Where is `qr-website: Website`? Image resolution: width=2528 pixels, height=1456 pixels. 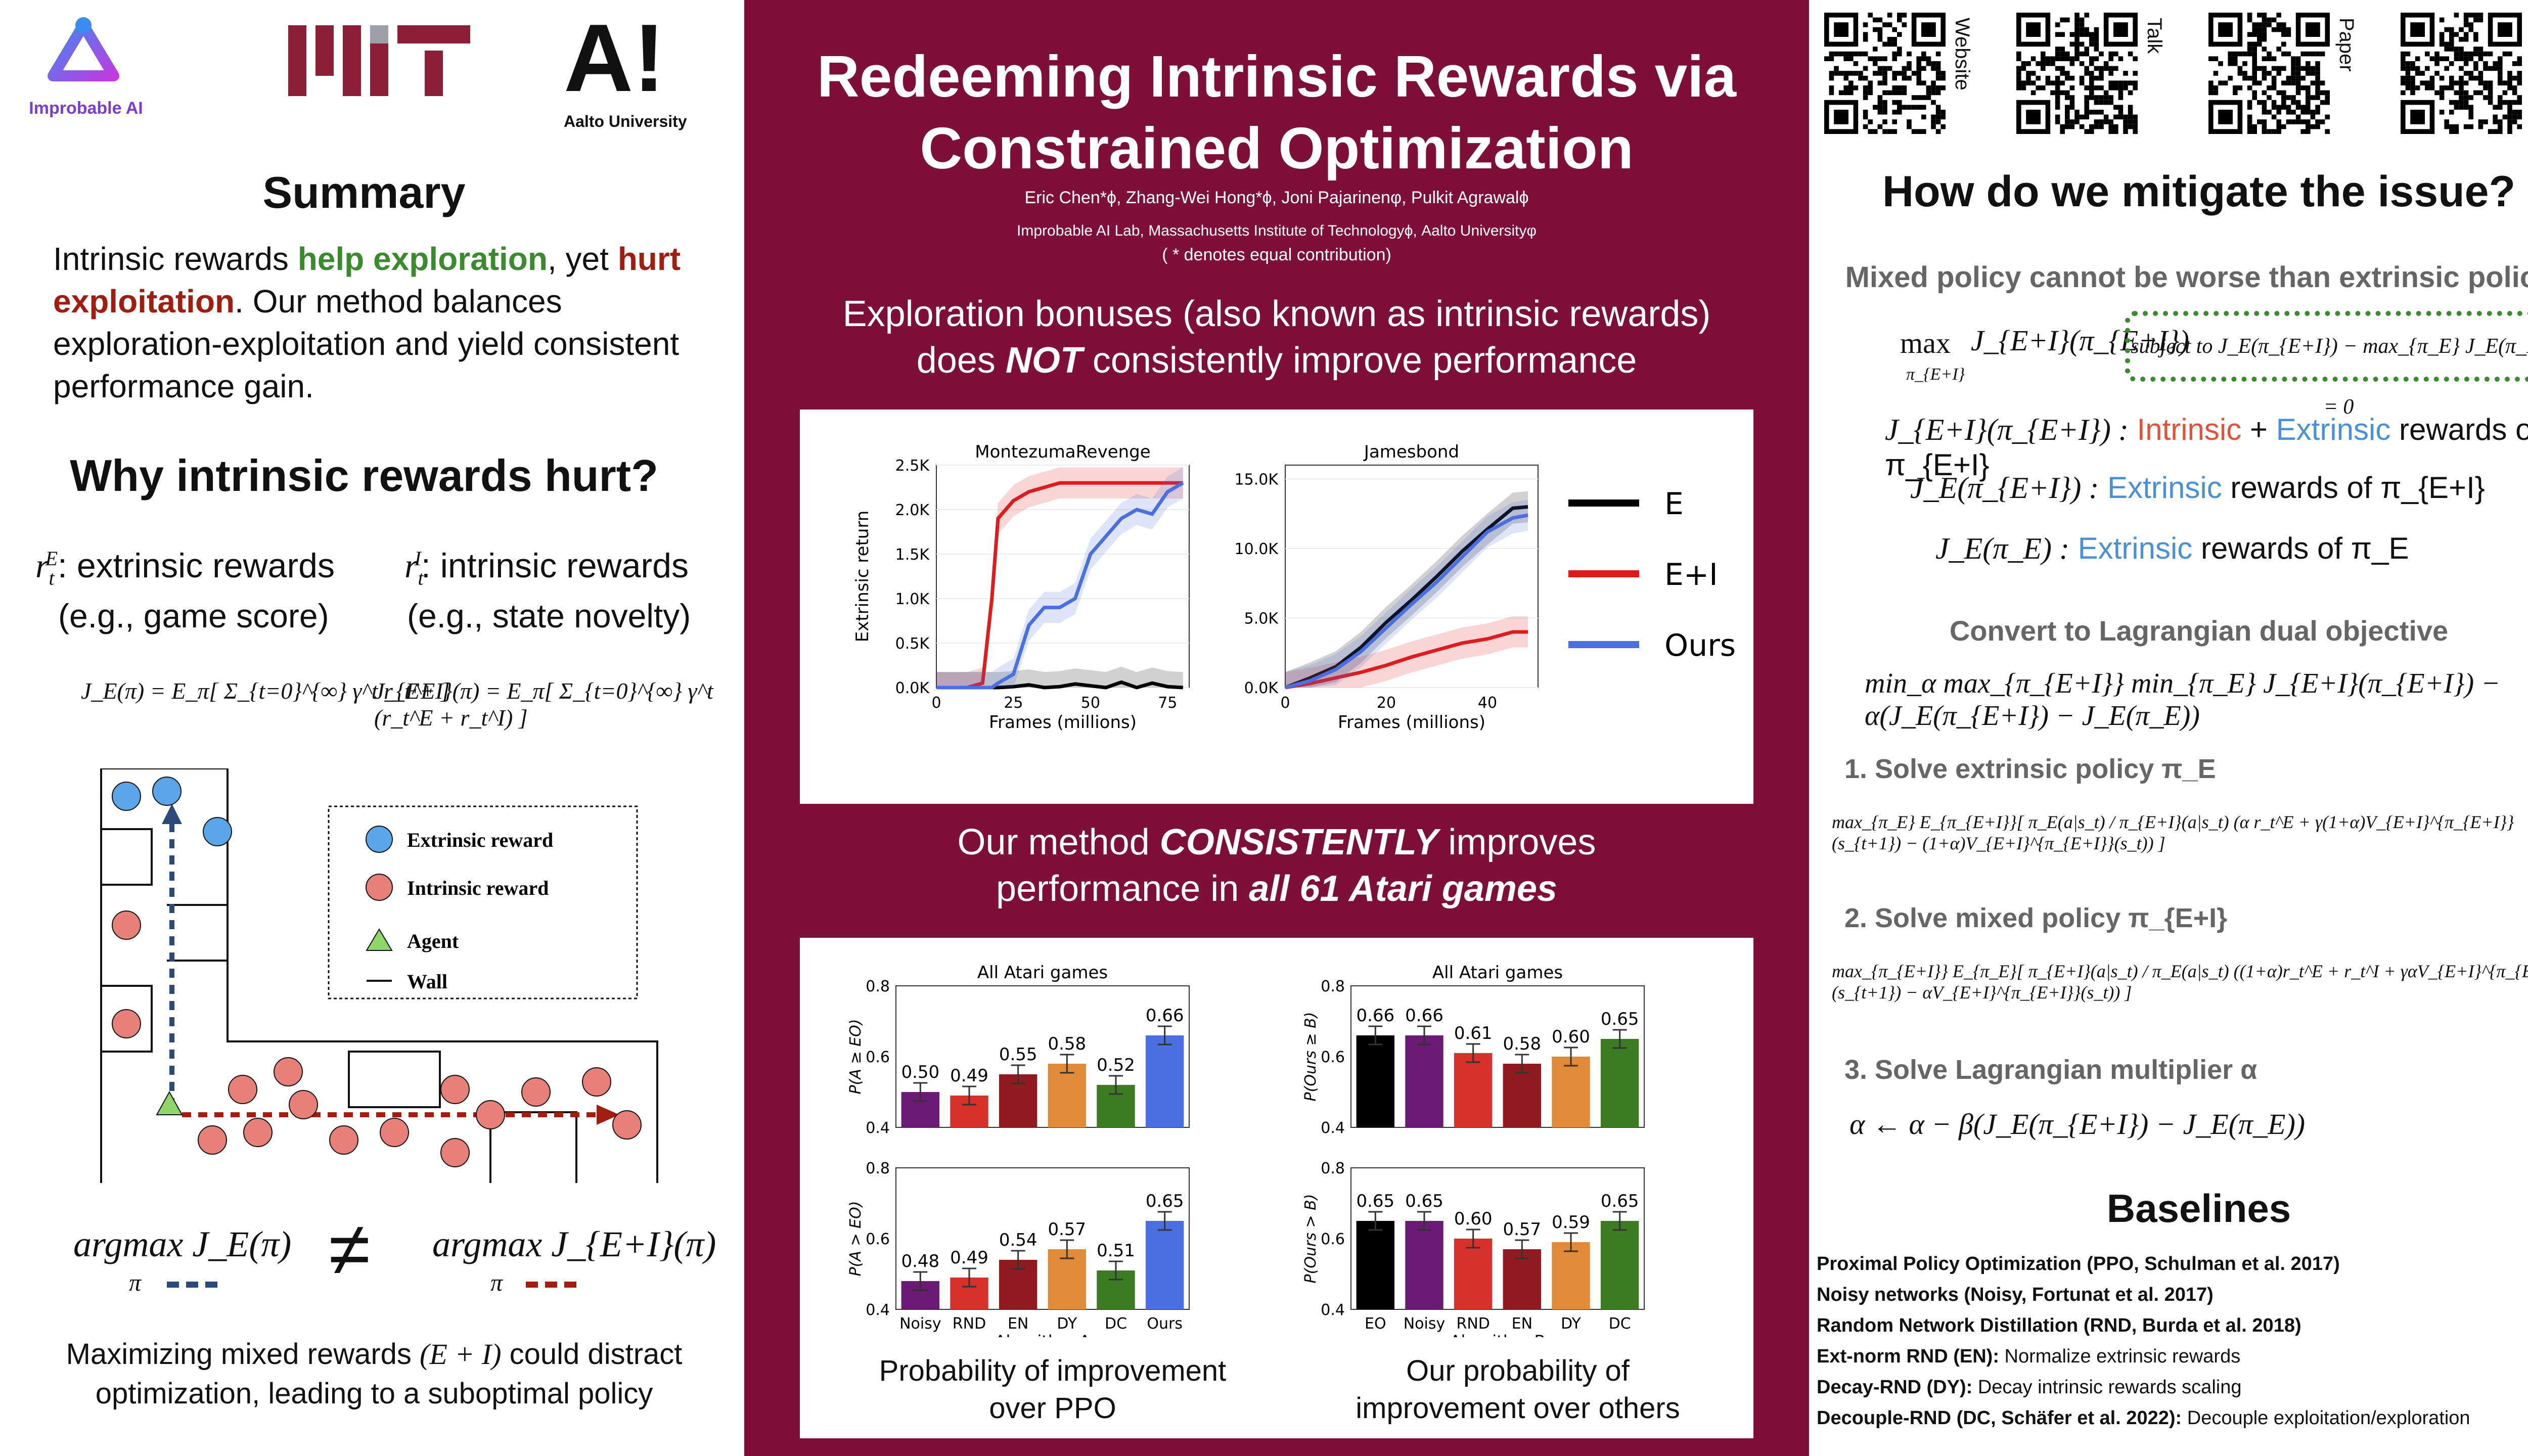
qr-website: Website is located at coordinates (1915, 76).